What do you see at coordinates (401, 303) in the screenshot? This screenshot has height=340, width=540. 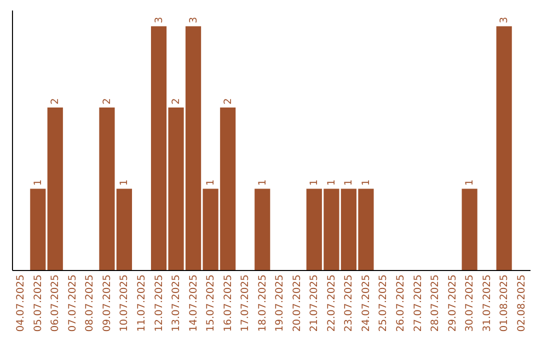 I see `x-tick-label: 26.07.2025` at bounding box center [401, 303].